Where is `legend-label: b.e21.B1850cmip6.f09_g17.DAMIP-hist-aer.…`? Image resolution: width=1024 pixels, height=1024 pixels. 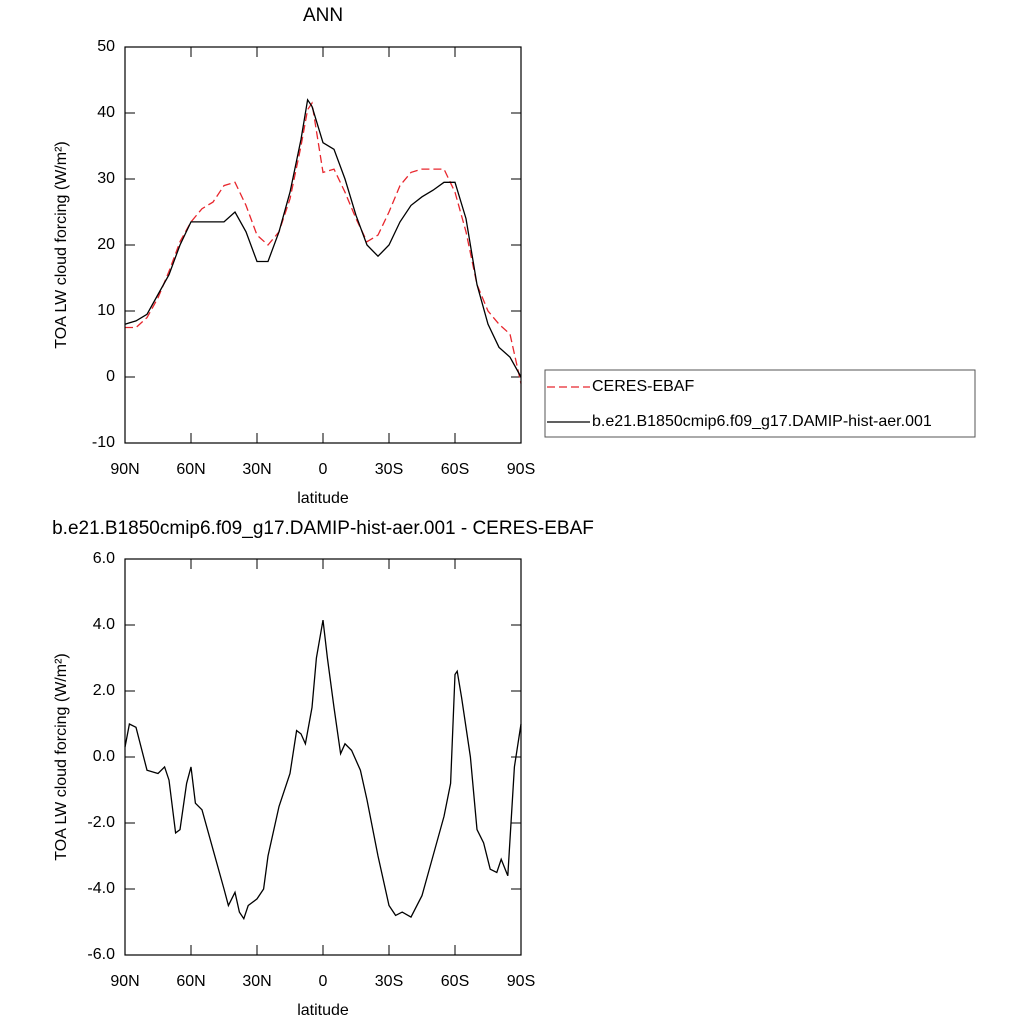 legend-label: b.e21.B1850cmip6.f09_g17.DAMIP-hist-aer.… is located at coordinates (762, 421).